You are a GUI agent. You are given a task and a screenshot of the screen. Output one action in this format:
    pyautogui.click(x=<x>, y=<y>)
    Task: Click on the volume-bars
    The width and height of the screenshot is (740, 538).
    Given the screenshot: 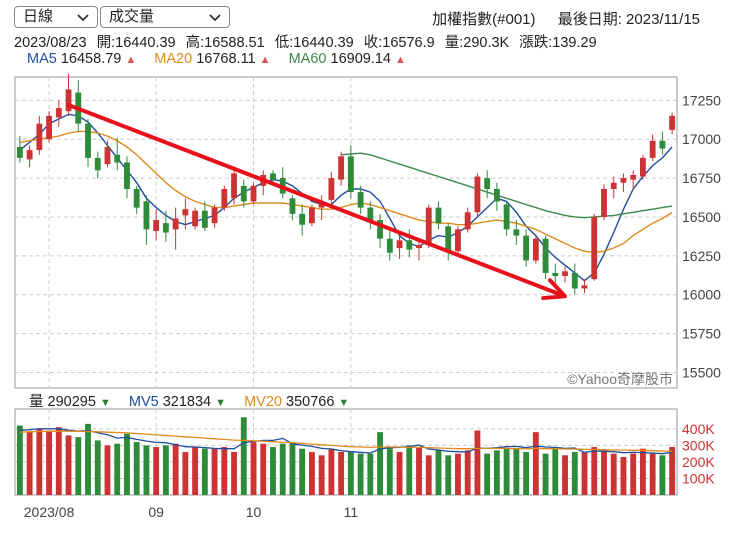 What is the action you would take?
    pyautogui.click(x=346, y=456)
    